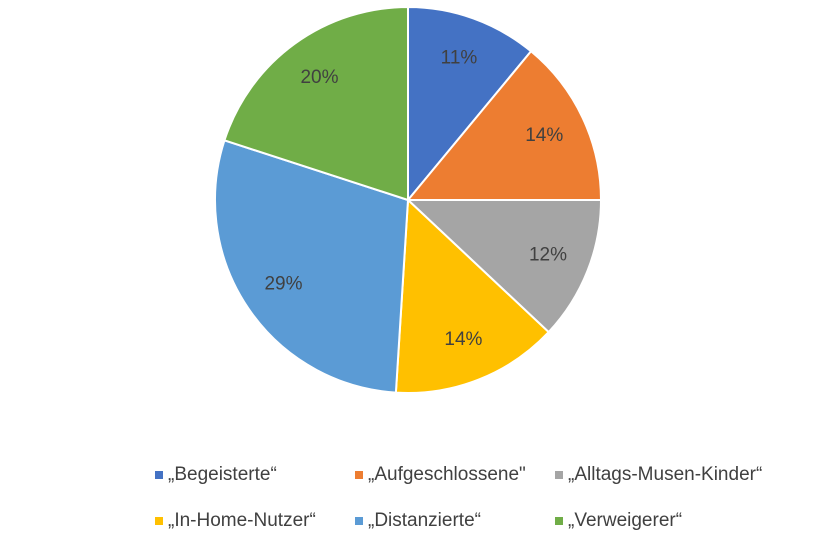 The width and height of the screenshot is (813, 533). What do you see at coordinates (283, 284) in the screenshot?
I see `data-label: 29%` at bounding box center [283, 284].